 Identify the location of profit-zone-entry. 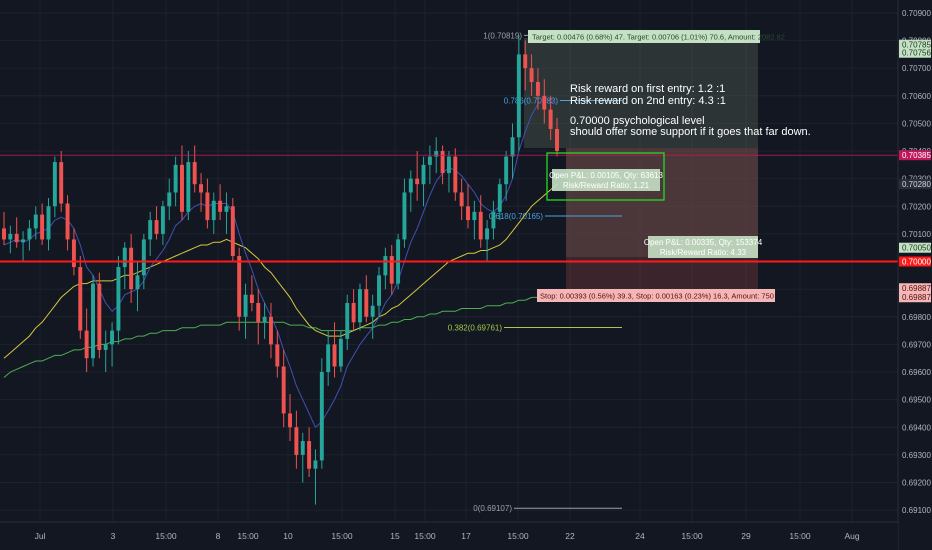
(545, 93).